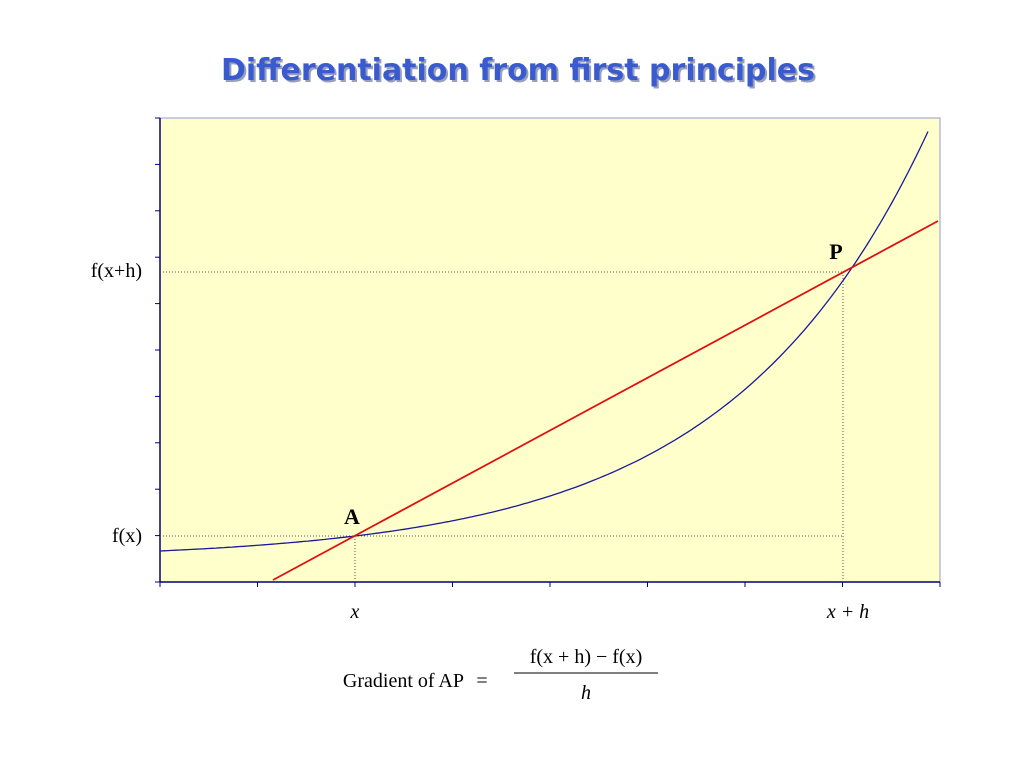 This screenshot has width=1024, height=768. What do you see at coordinates (586, 693) in the screenshot?
I see `formula-denominator: h` at bounding box center [586, 693].